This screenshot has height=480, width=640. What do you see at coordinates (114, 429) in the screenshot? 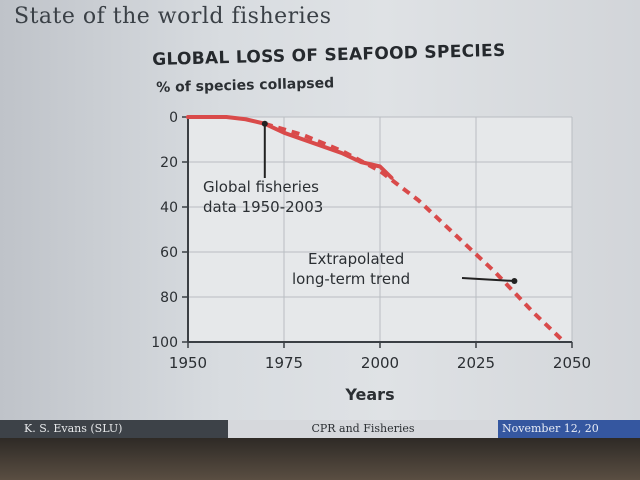
I see `footer-author: K. S. Evans (SLU)` at bounding box center [114, 429].